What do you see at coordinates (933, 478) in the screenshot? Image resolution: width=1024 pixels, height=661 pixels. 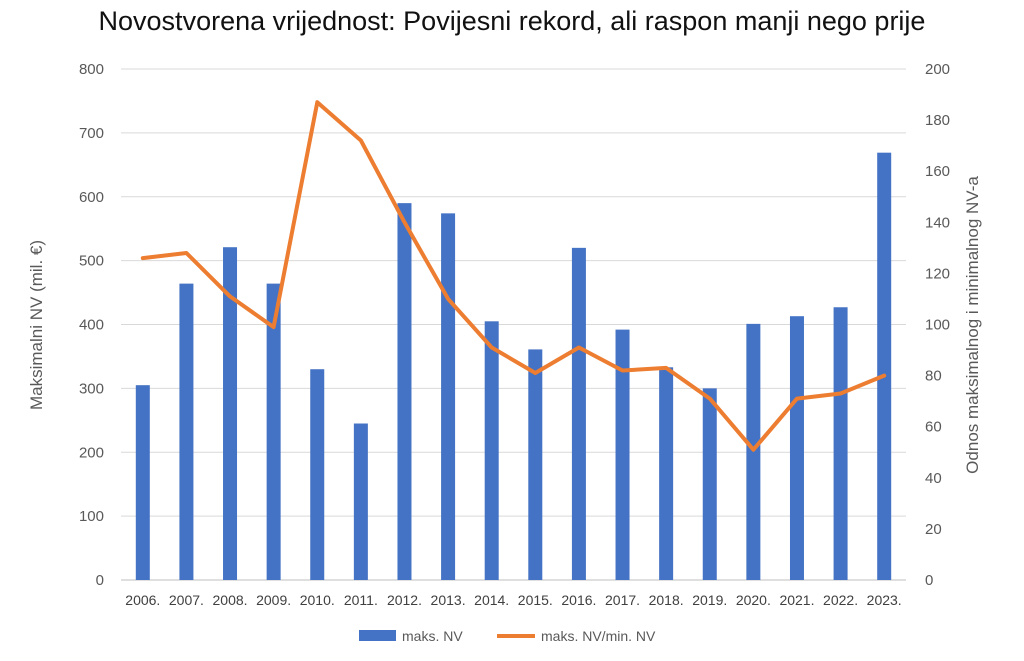 I see `right-tick-label: 40` at bounding box center [933, 478].